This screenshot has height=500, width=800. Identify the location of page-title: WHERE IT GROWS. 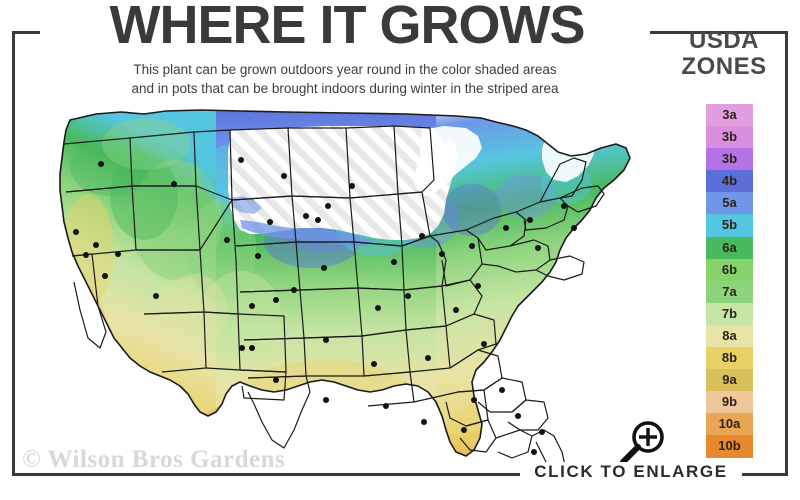
(347, 27).